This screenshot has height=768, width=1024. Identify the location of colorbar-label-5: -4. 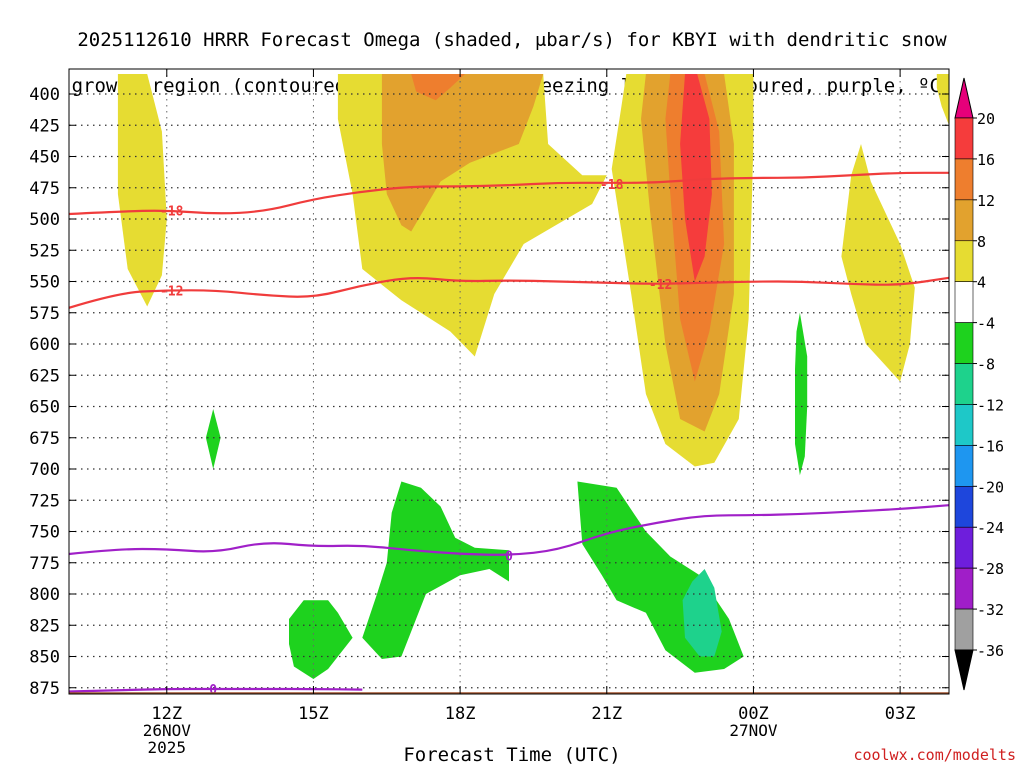
(986, 324).